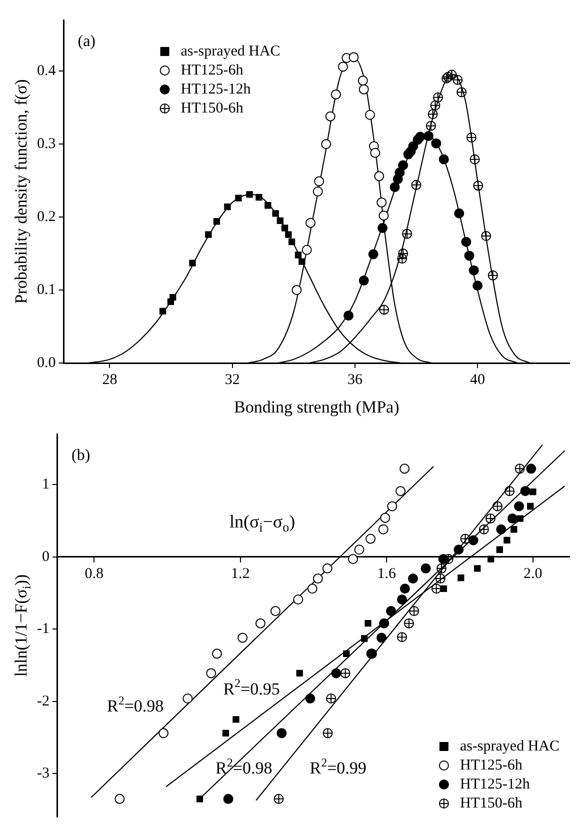 Image resolution: width=583 pixels, height=837 pixels. Describe the element at coordinates (46, 362) in the screenshot. I see `y-tick-label: 0.0` at that location.